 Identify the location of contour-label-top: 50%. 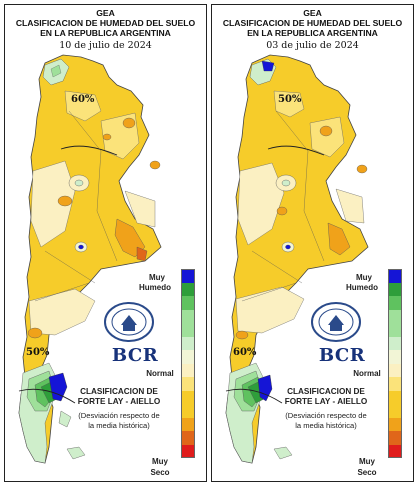
(290, 99).